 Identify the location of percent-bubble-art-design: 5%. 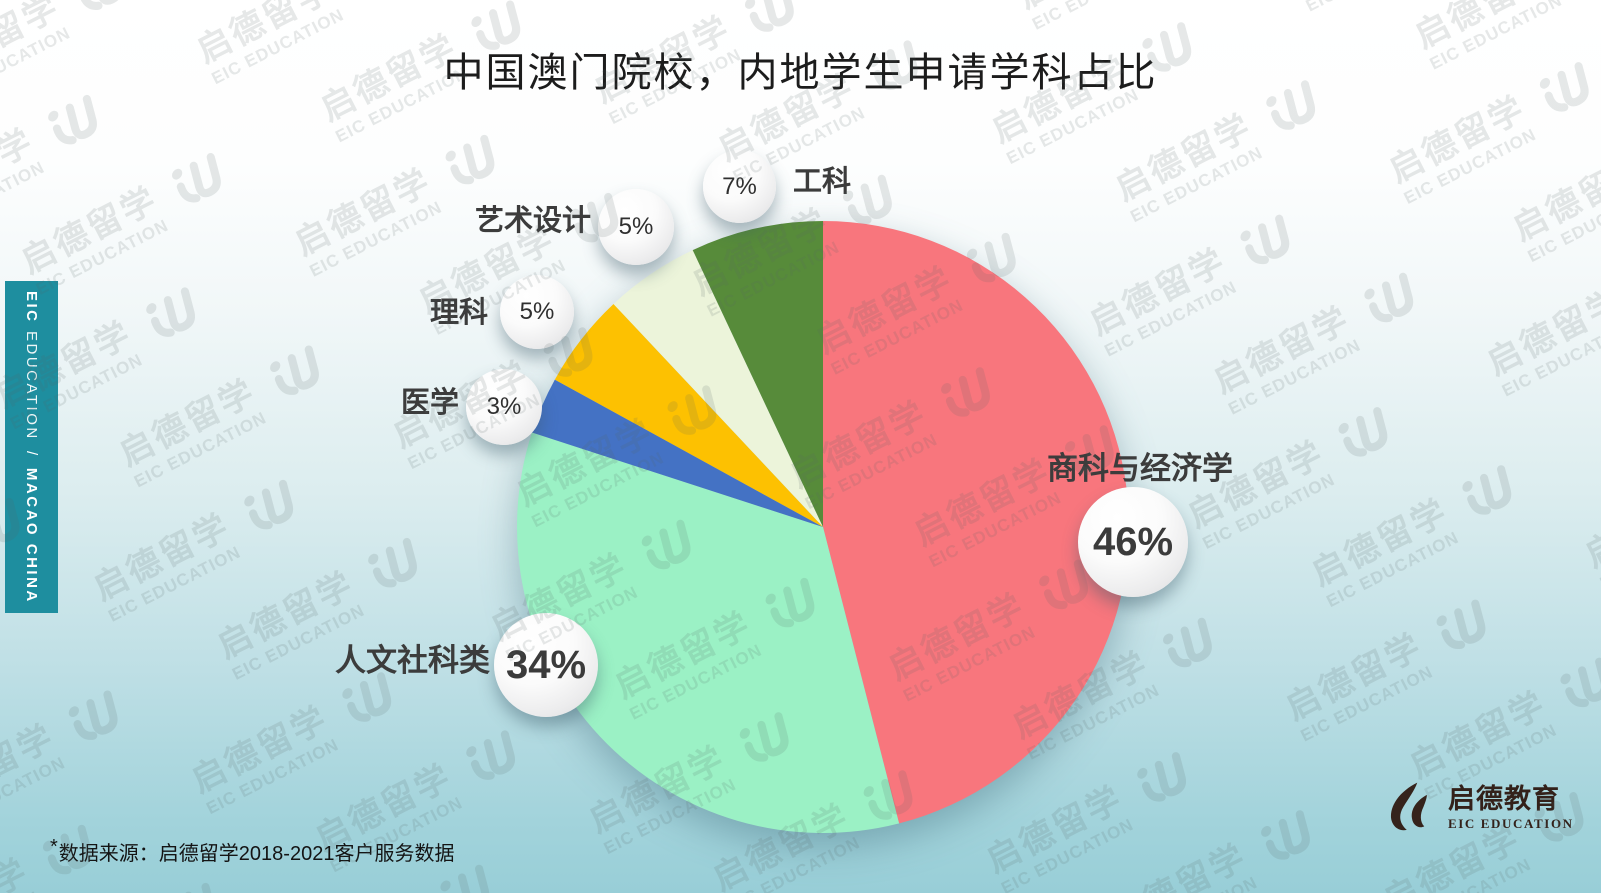
(636, 227).